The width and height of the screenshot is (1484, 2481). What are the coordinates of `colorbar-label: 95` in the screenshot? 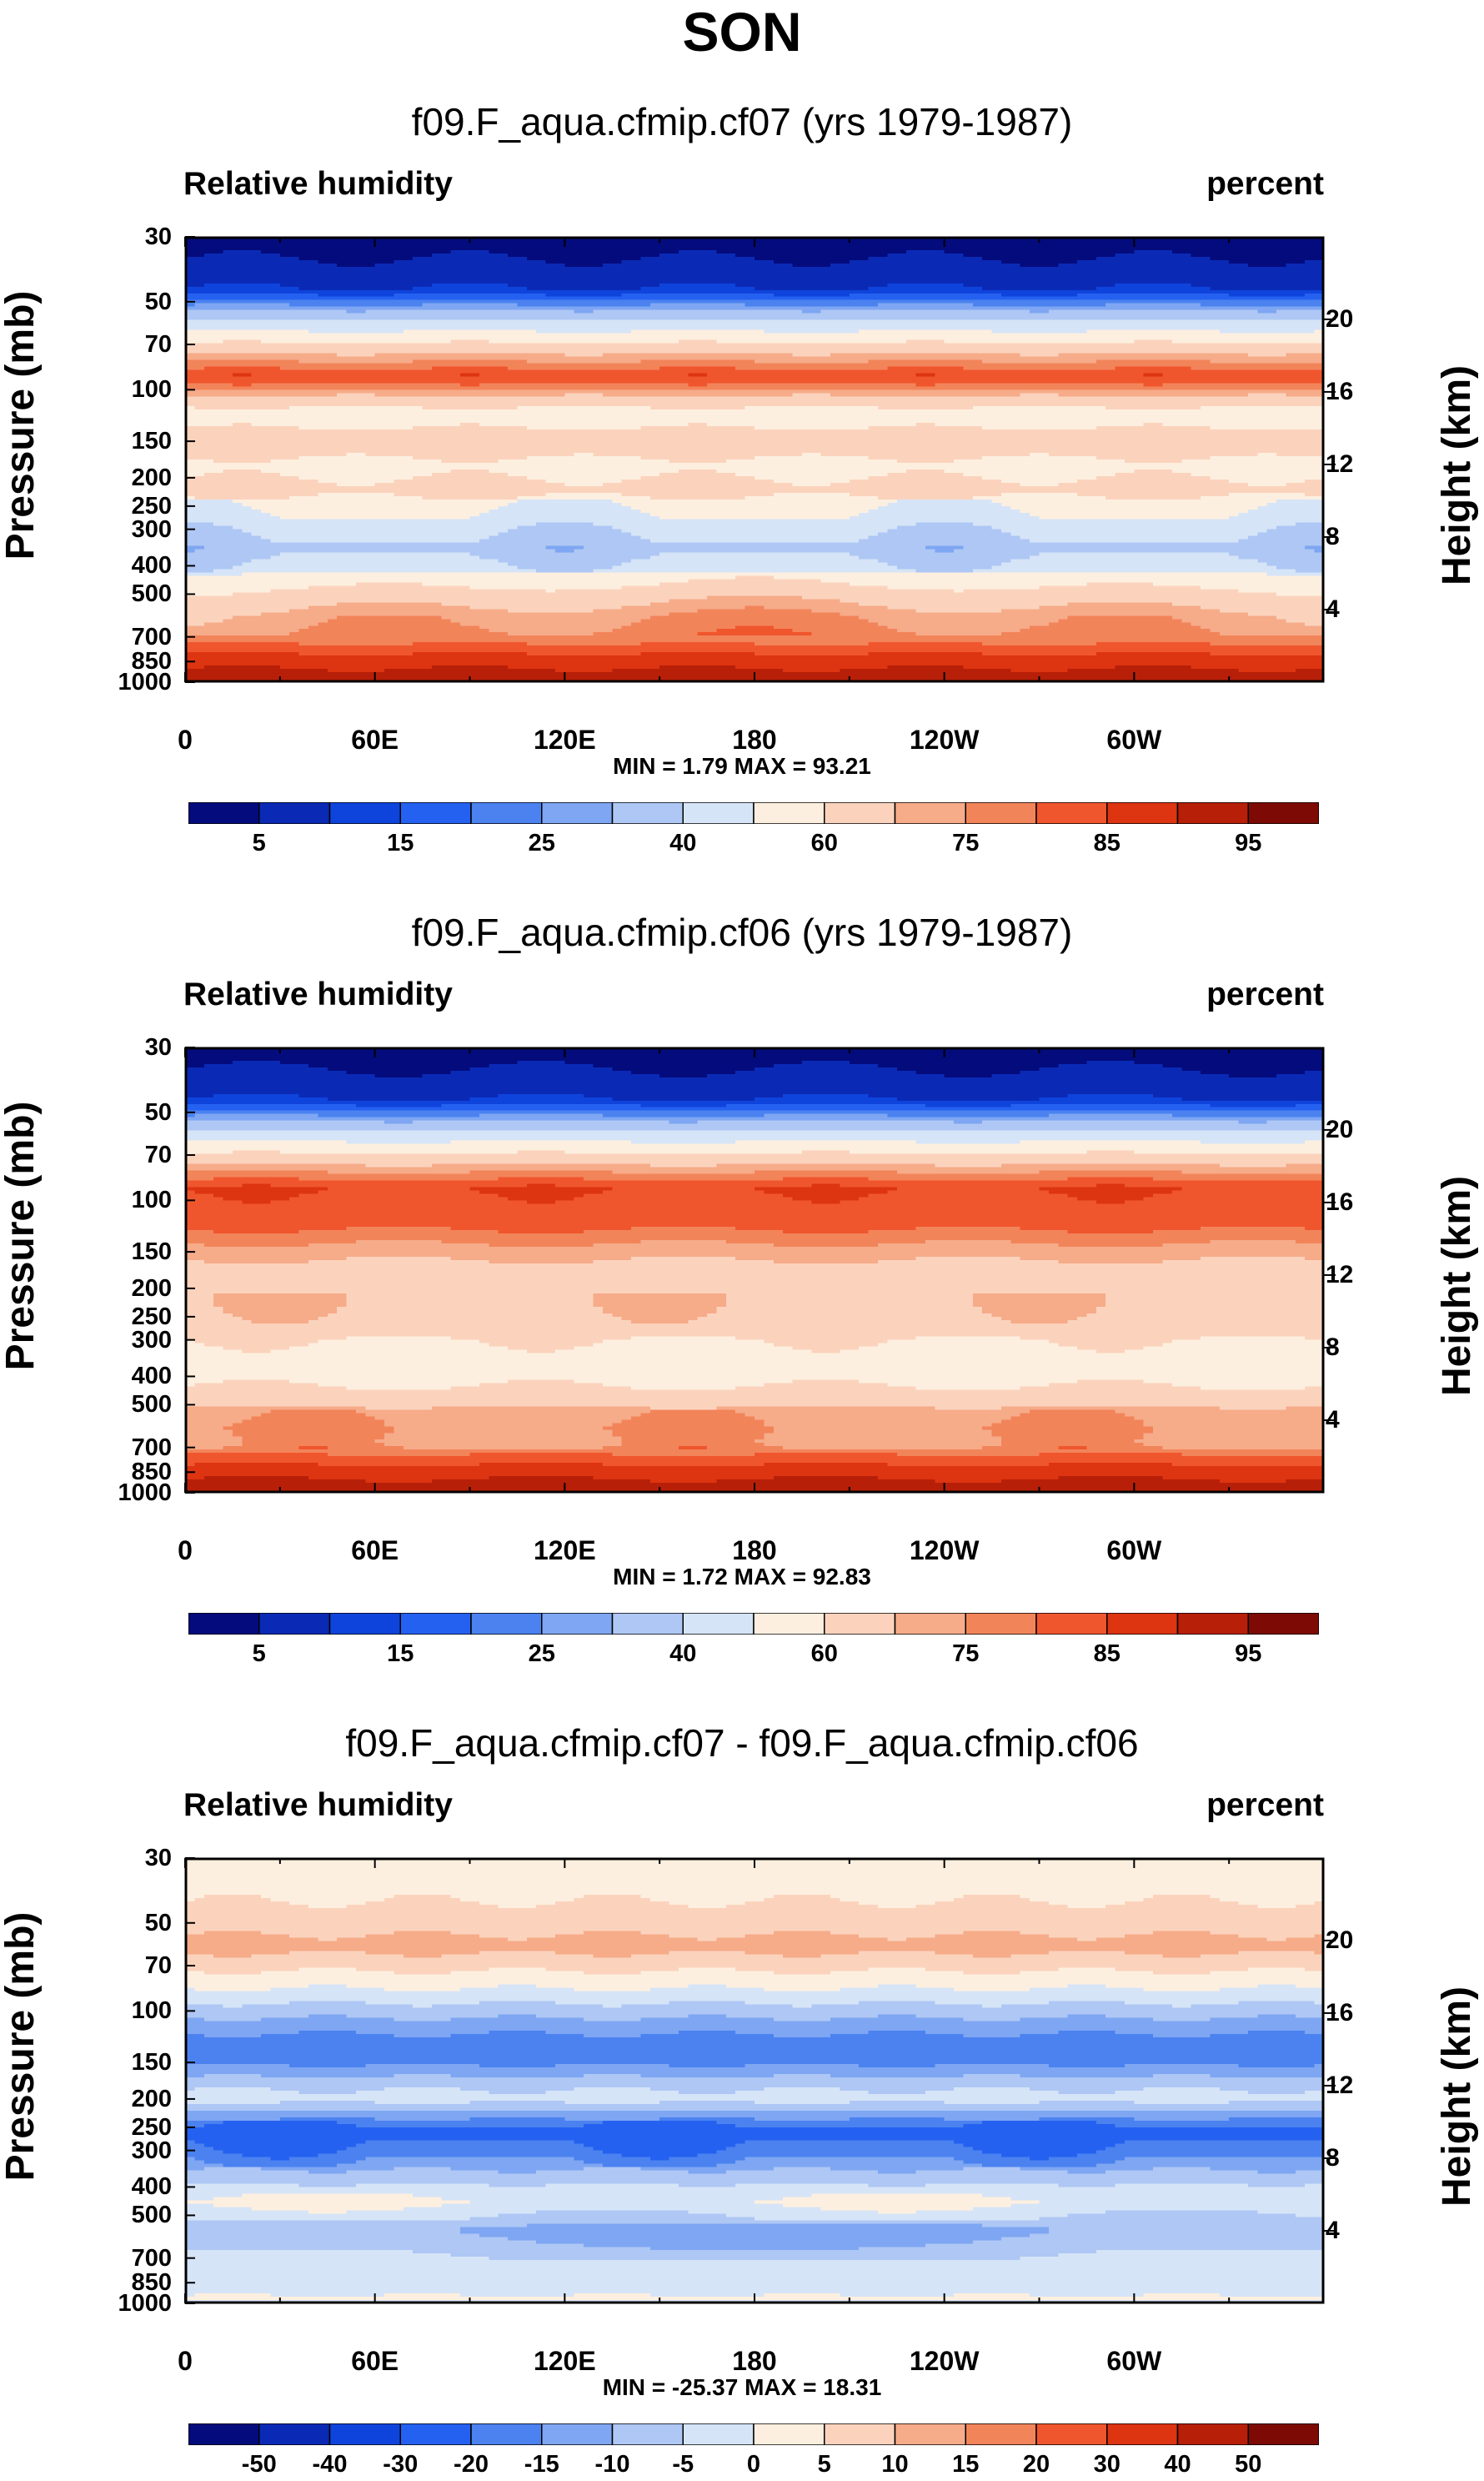 It's located at (1248, 1654).